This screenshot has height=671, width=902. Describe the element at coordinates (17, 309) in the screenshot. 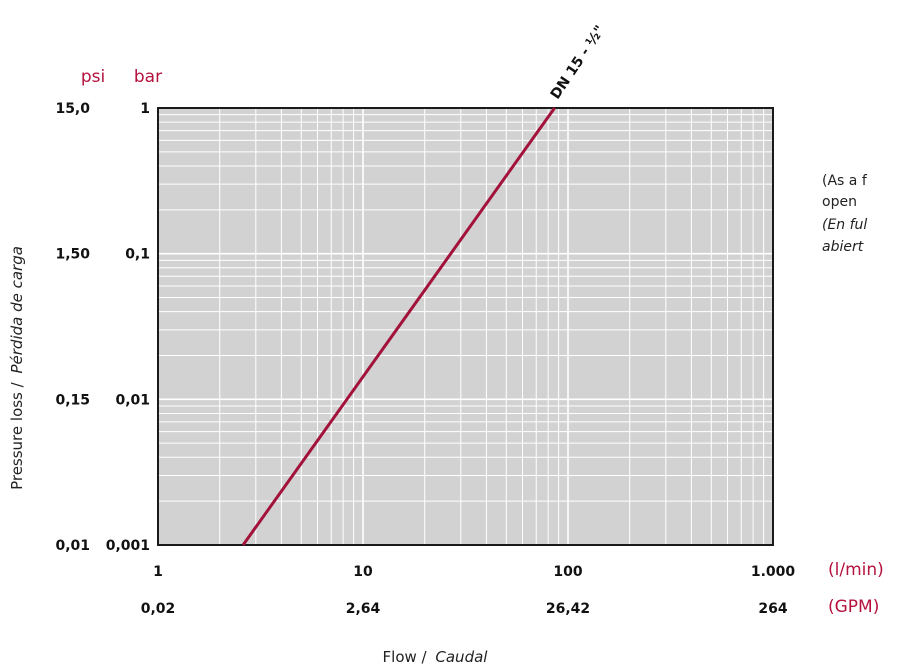

I see `y-axis-title-es: Pérdida de carga` at that location.